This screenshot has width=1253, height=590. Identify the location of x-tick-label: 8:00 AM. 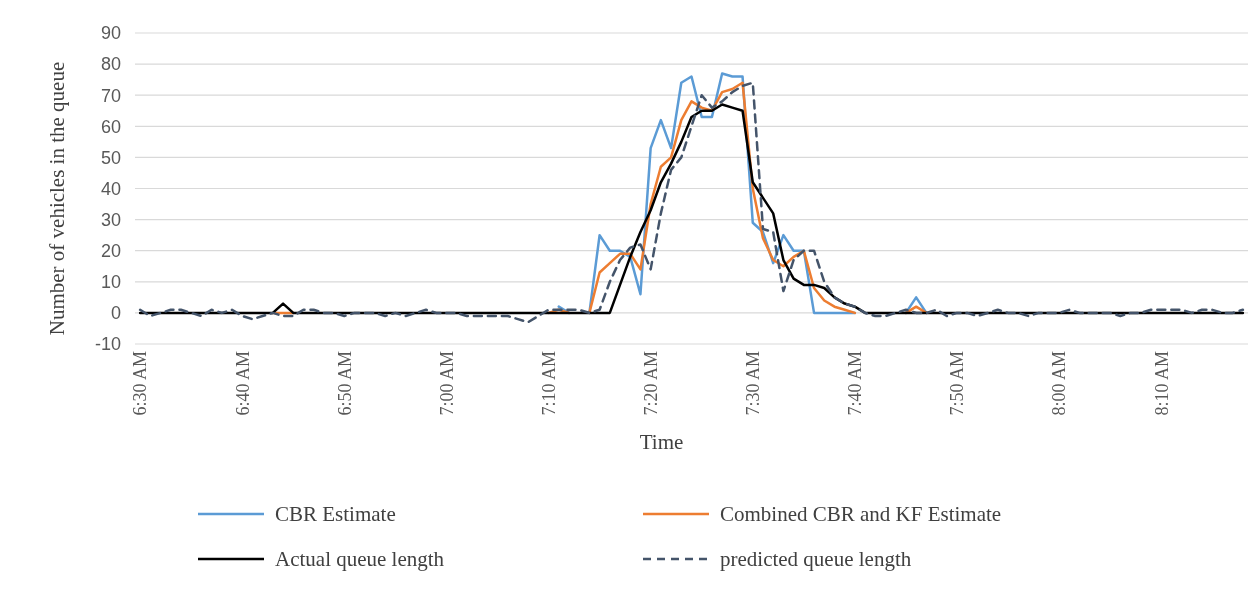
(1059, 383).